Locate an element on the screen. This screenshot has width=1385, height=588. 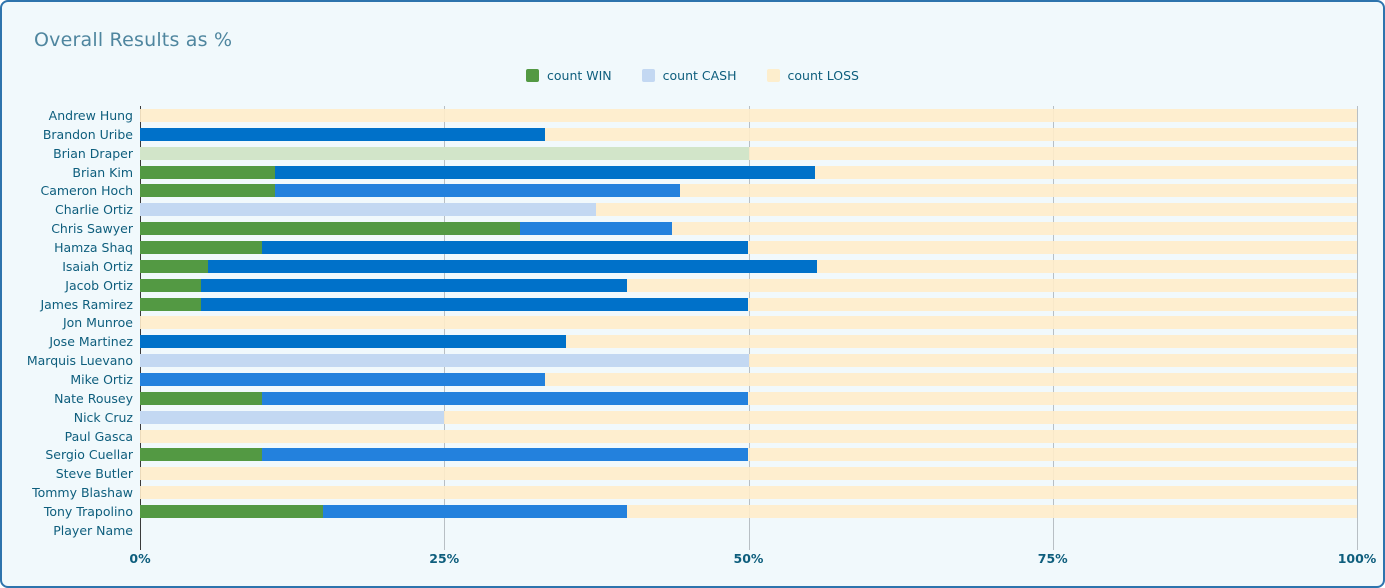
legend-item-cash: count CASH is located at coordinates (689, 75).